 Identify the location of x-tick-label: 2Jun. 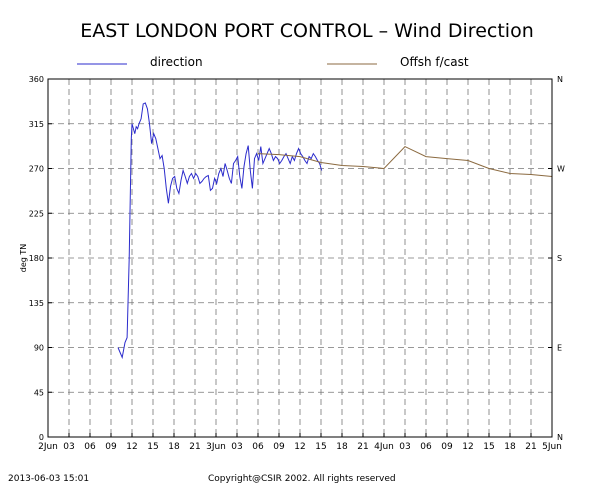
(48, 447).